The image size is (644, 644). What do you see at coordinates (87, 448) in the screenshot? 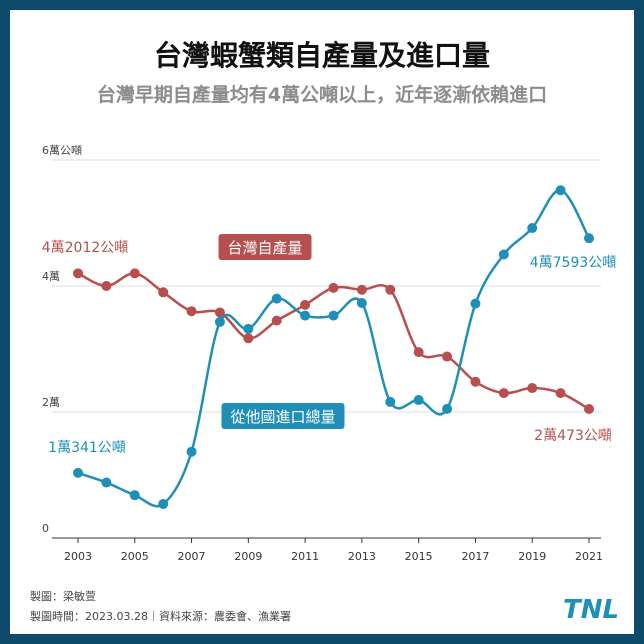
I see `data-annotation: 1萬341公噸` at bounding box center [87, 448].